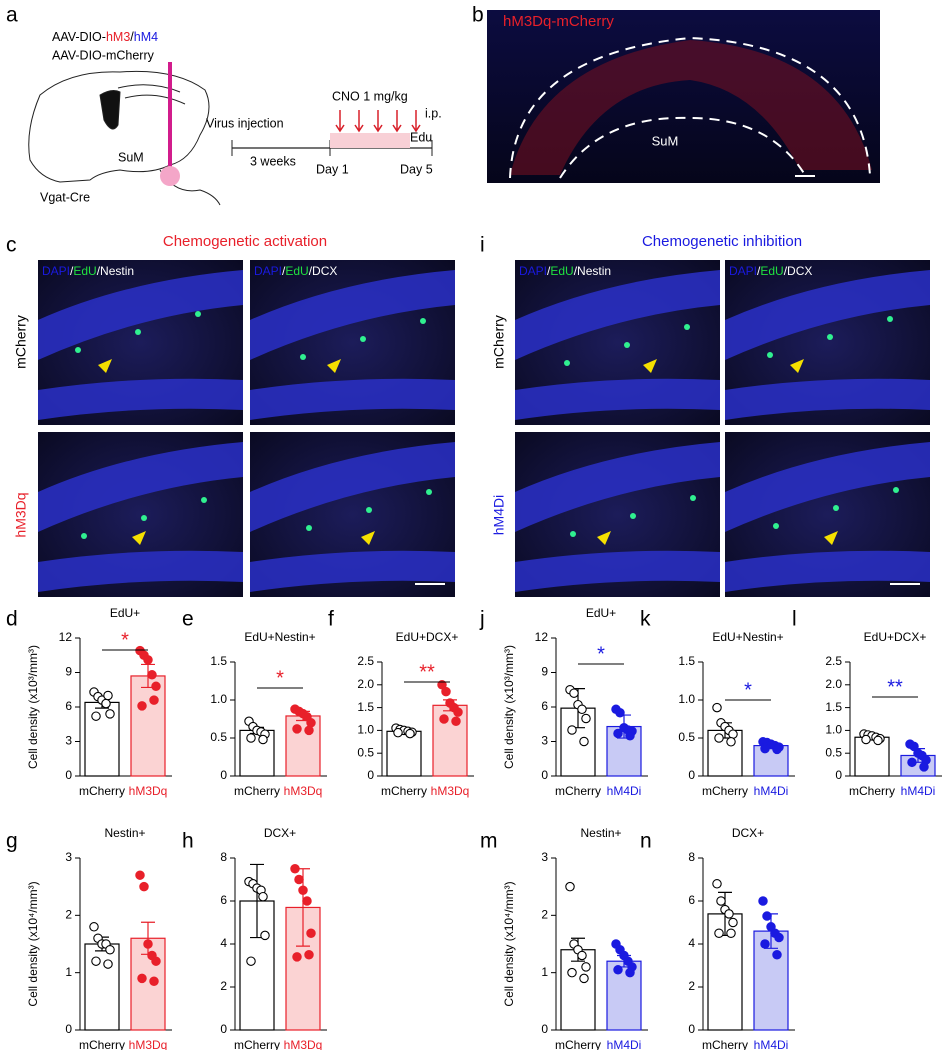 The image size is (944, 1050). I want to click on stain-label: DAPI/EdU/Nestin, so click(88, 271).